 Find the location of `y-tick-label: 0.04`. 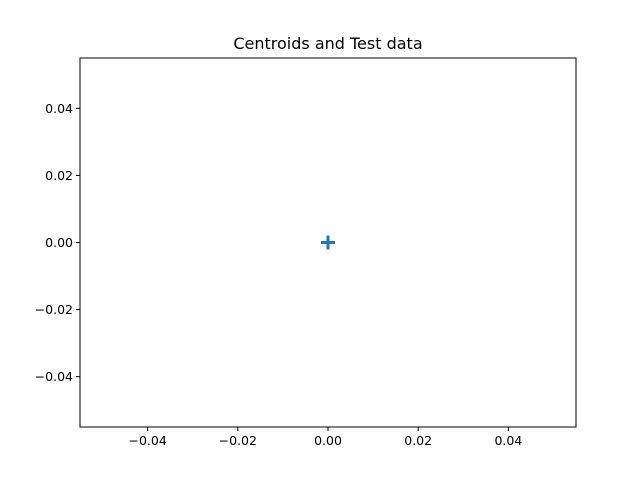

y-tick-label: 0.04 is located at coordinates (59, 108).